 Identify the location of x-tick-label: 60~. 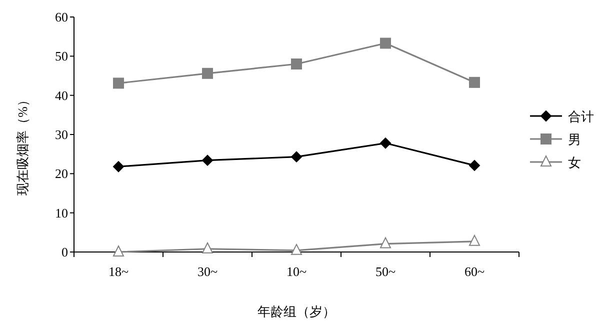
(474, 271).